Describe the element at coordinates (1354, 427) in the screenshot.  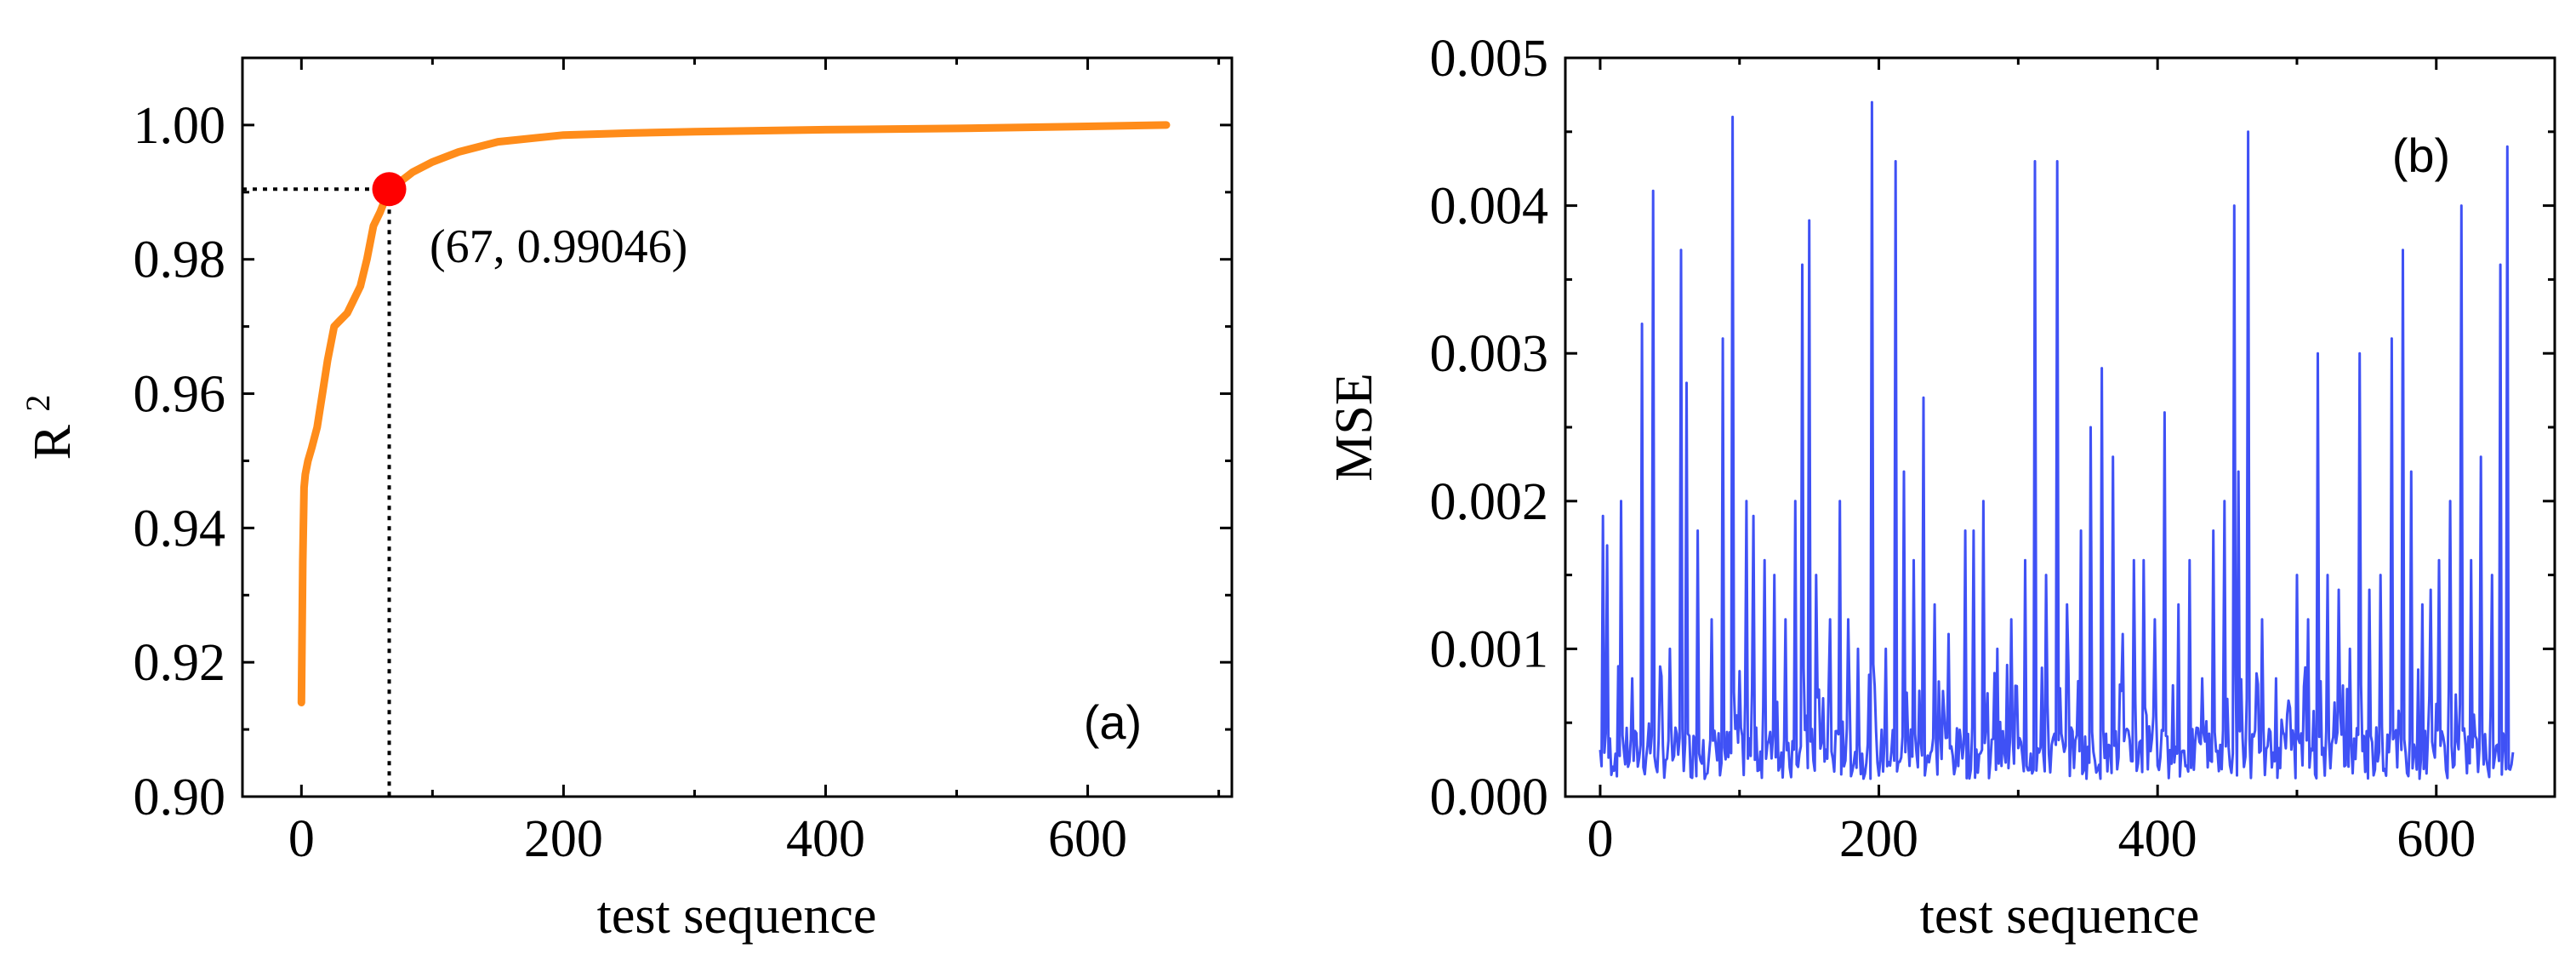
I see `panel-b-y-axis-label: MSE` at that location.